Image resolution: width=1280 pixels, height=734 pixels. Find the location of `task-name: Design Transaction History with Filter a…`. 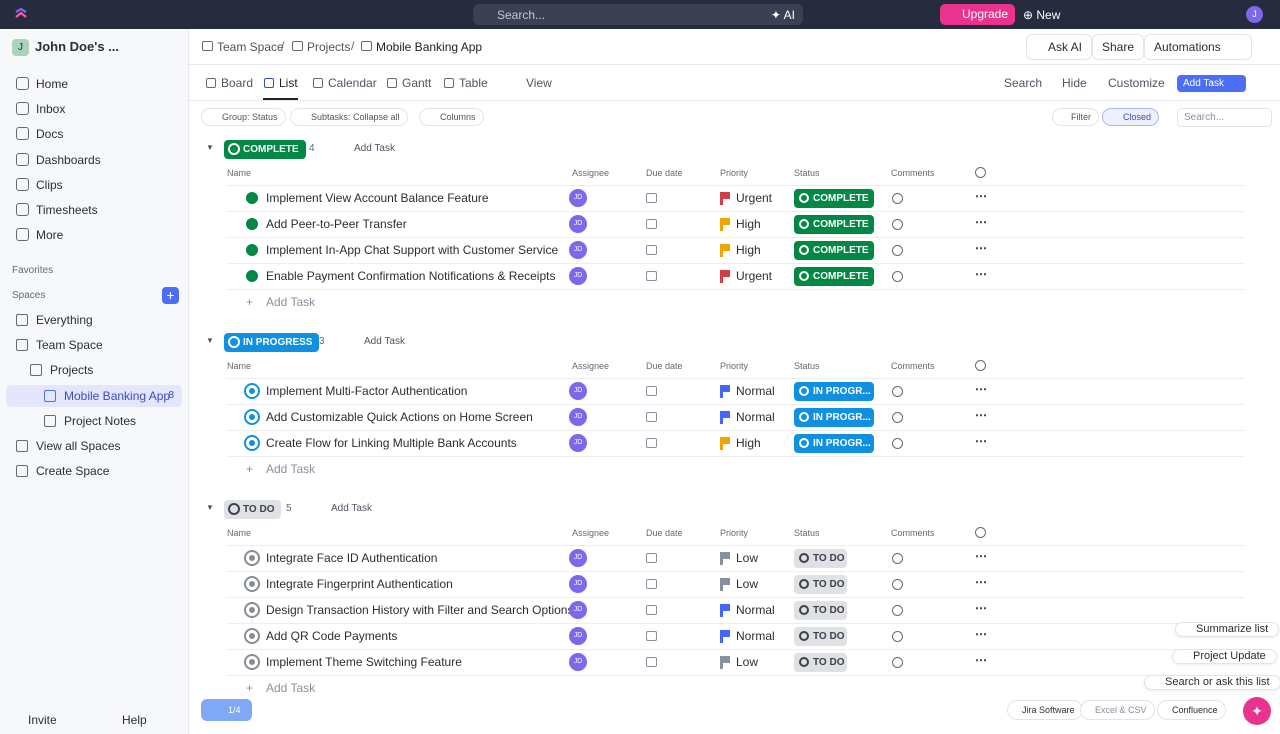

task-name: Design Transaction History with Filter a… is located at coordinates (420, 610).